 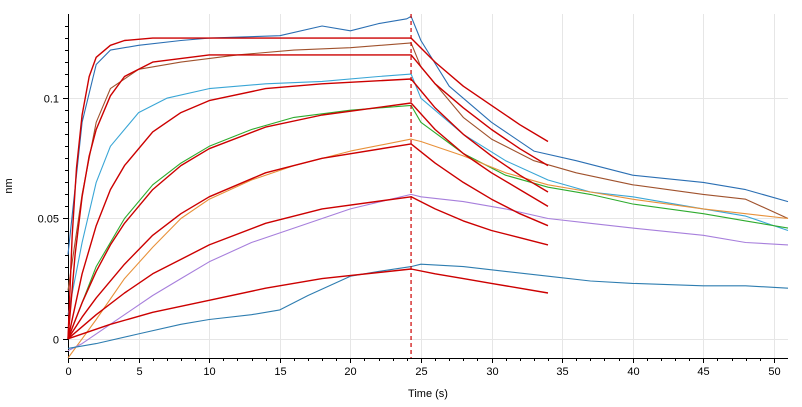 I want to click on x-axis-label: Time (s), so click(x=428, y=394).